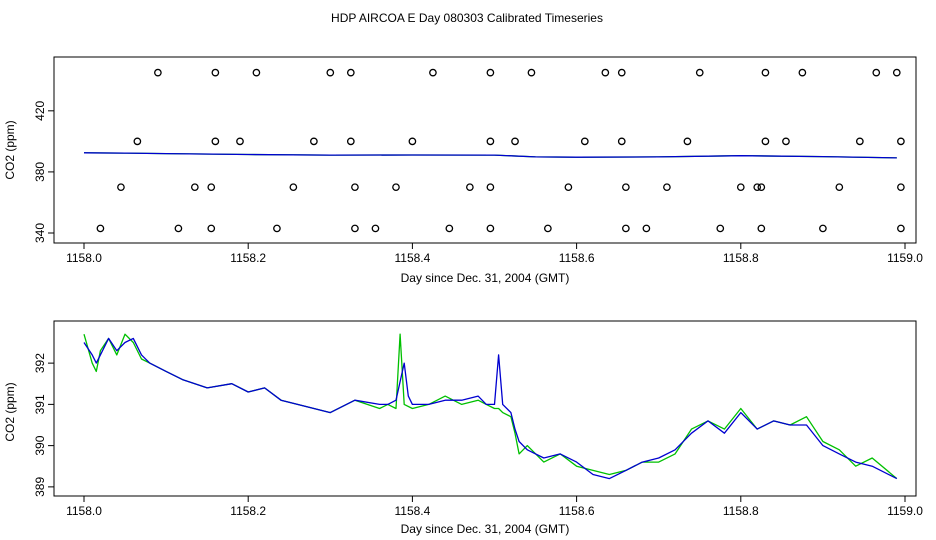 This screenshot has width=936, height=540. Describe the element at coordinates (40, 404) in the screenshot. I see `y-tick-label: 391` at that location.